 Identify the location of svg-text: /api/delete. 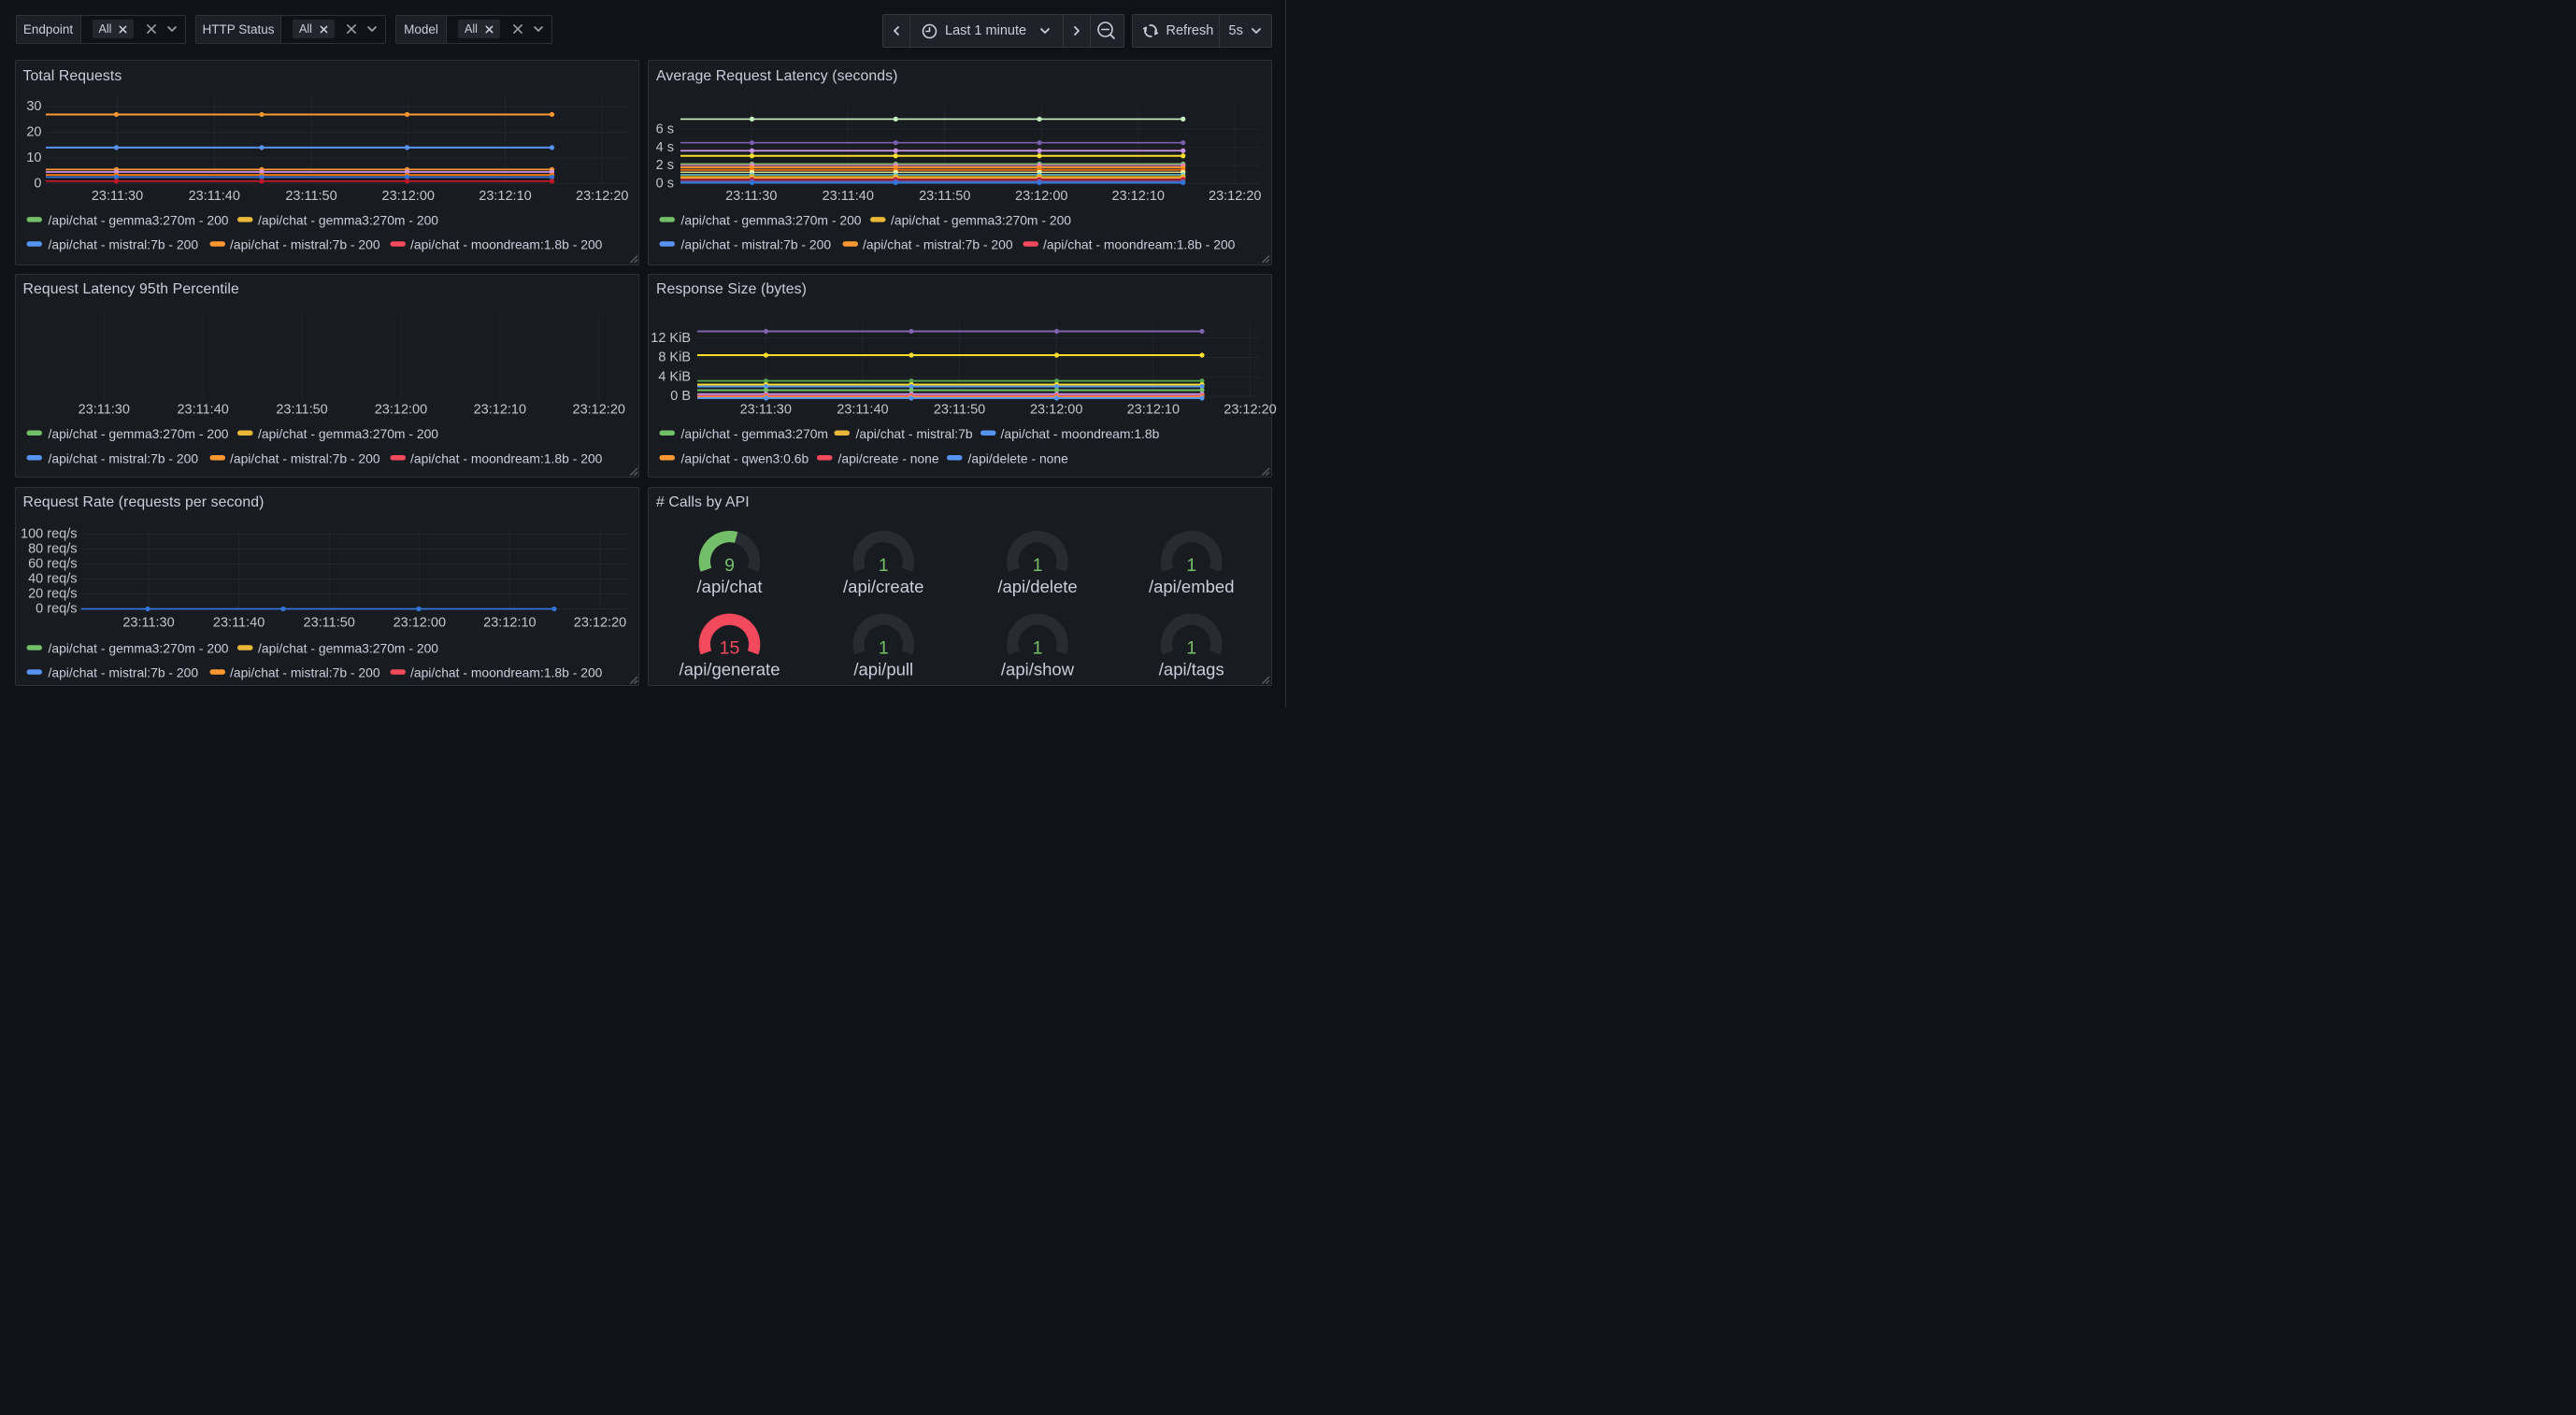
(1037, 585).